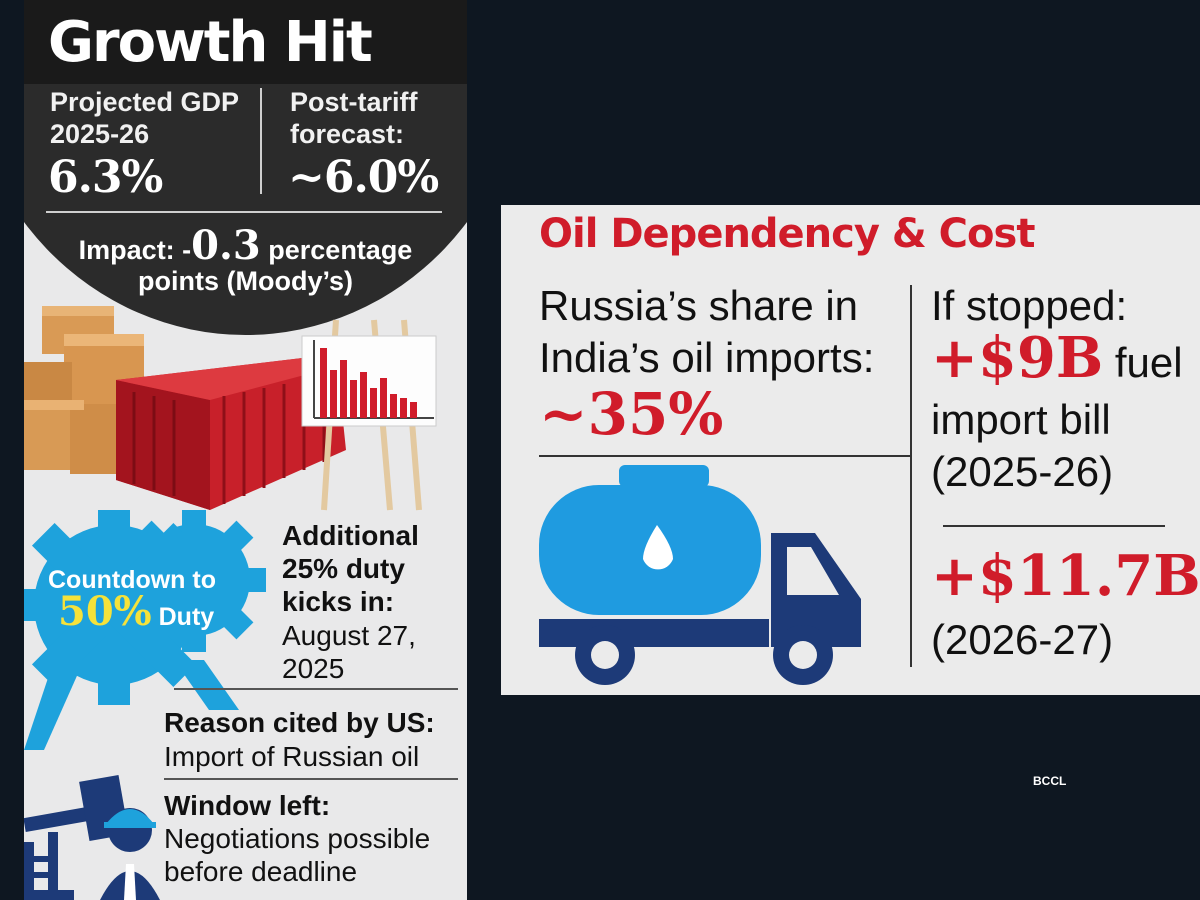 This screenshot has height=900, width=1200. Describe the element at coordinates (105, 611) in the screenshot. I see `countdown-pct: 50%` at that location.